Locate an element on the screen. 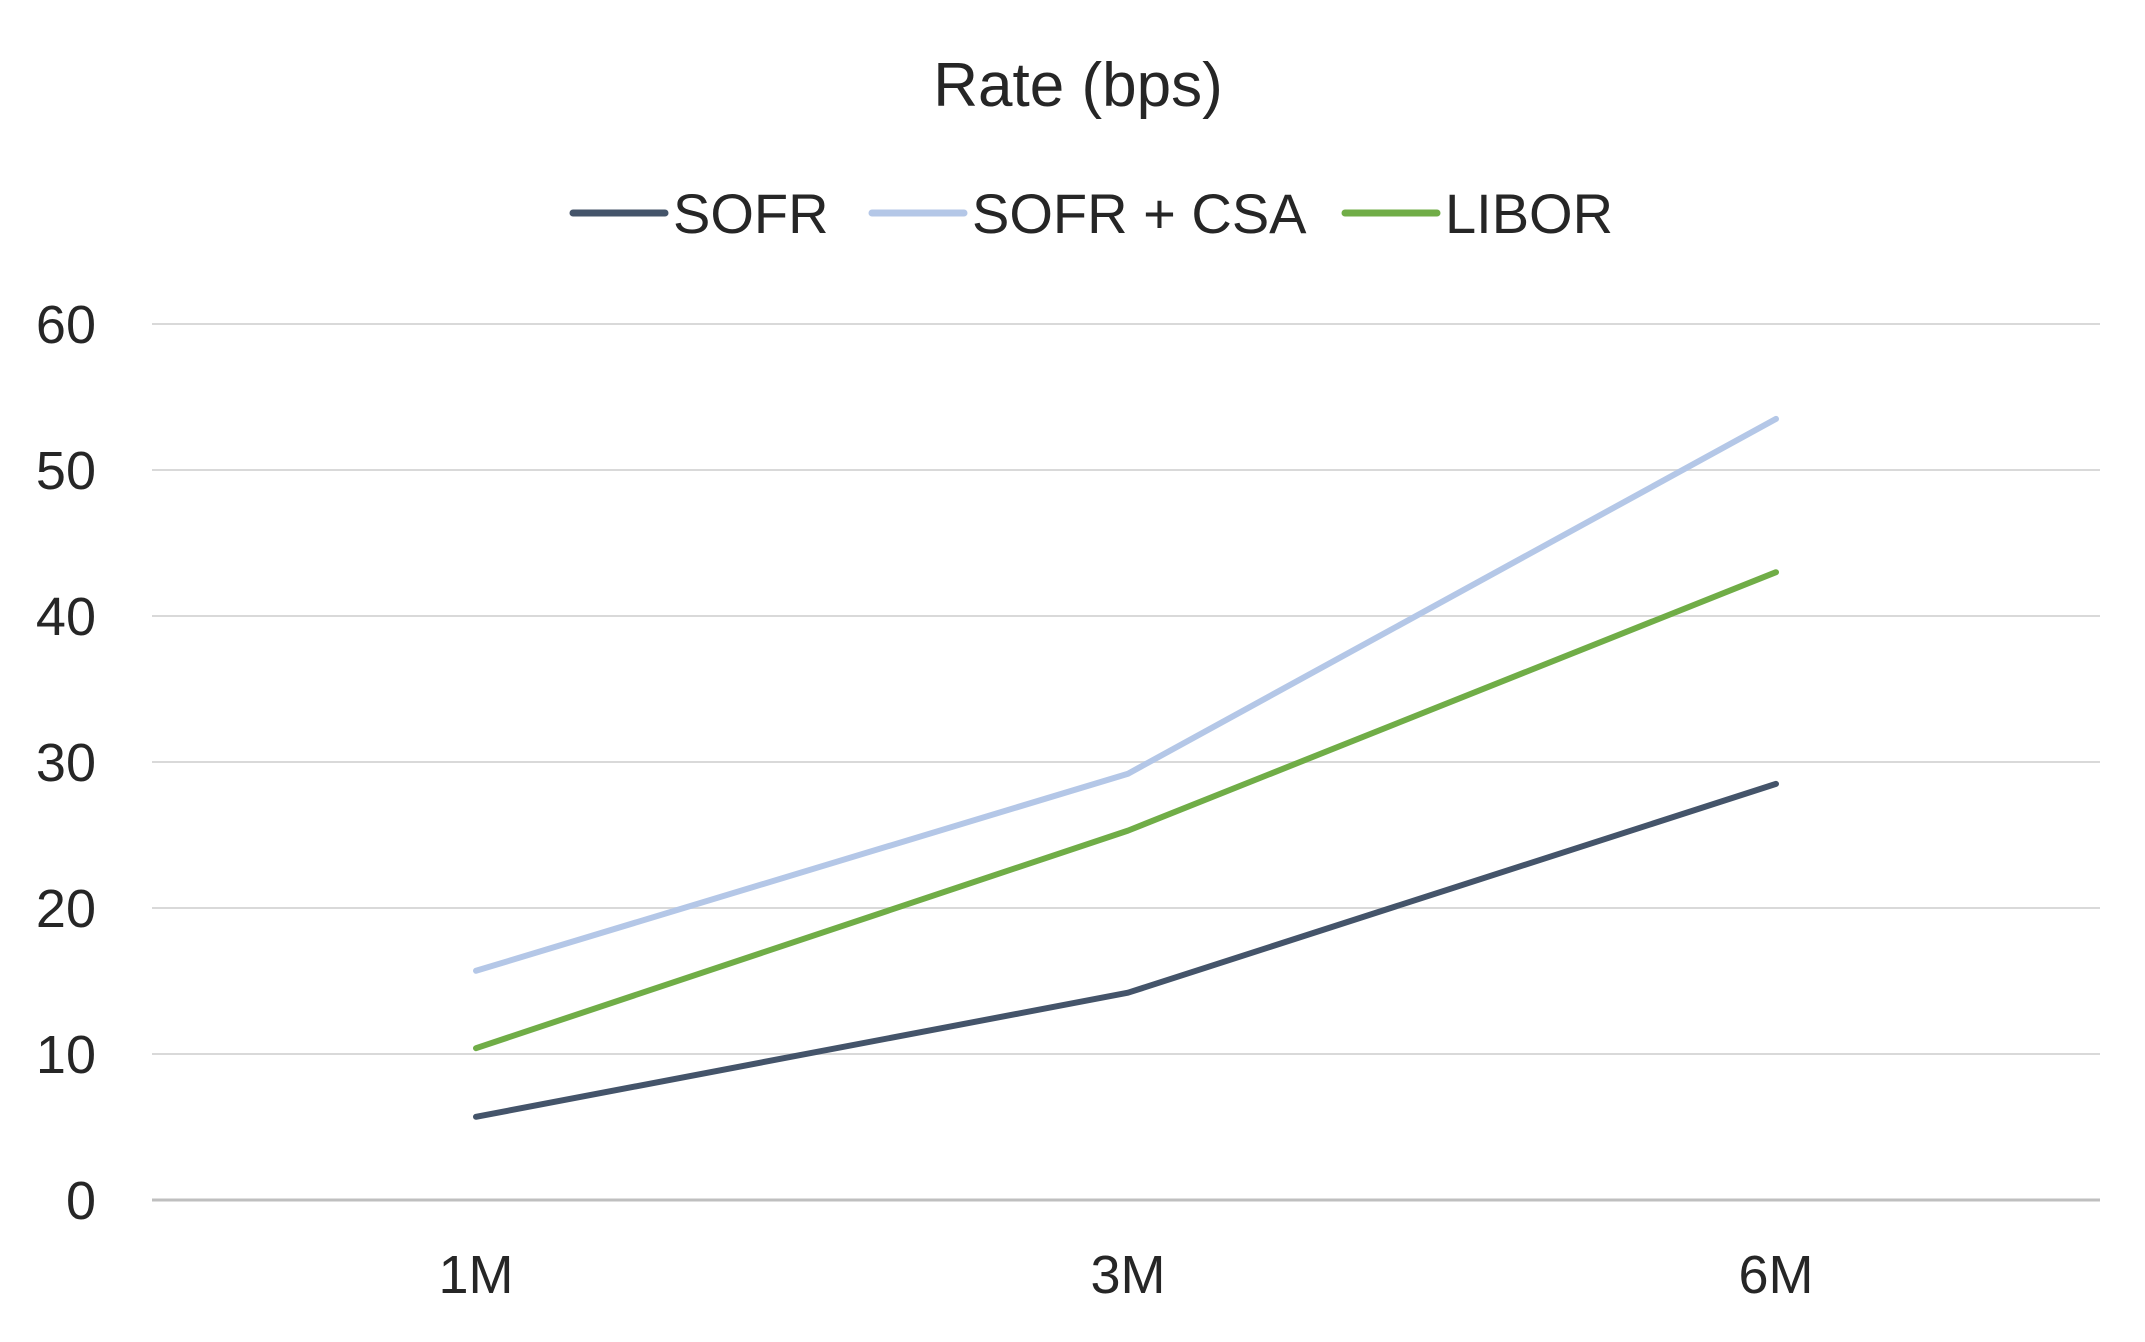 The height and width of the screenshot is (1342, 2145). y-axis-tick-labels: 0 10 20 30 40 50 60 is located at coordinates (66, 763).